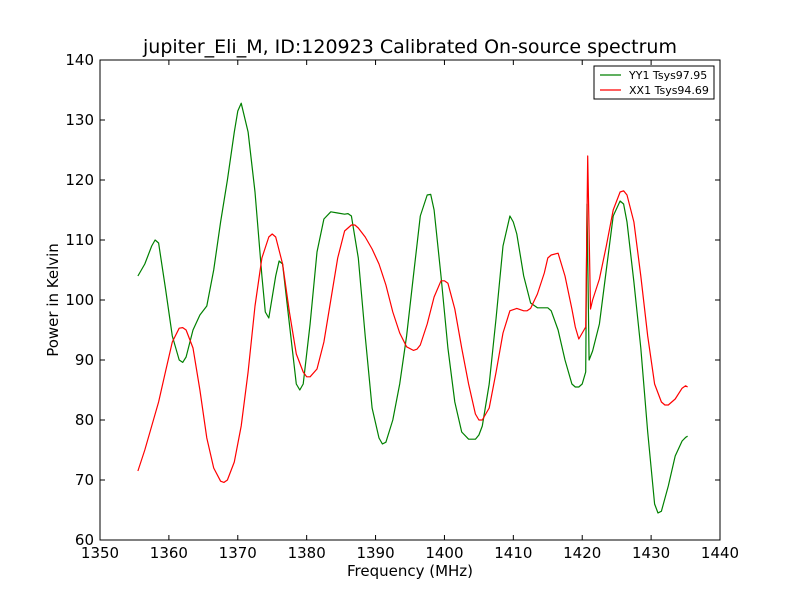  Describe the element at coordinates (79, 180) in the screenshot. I see `y-tick-label: 120` at that location.